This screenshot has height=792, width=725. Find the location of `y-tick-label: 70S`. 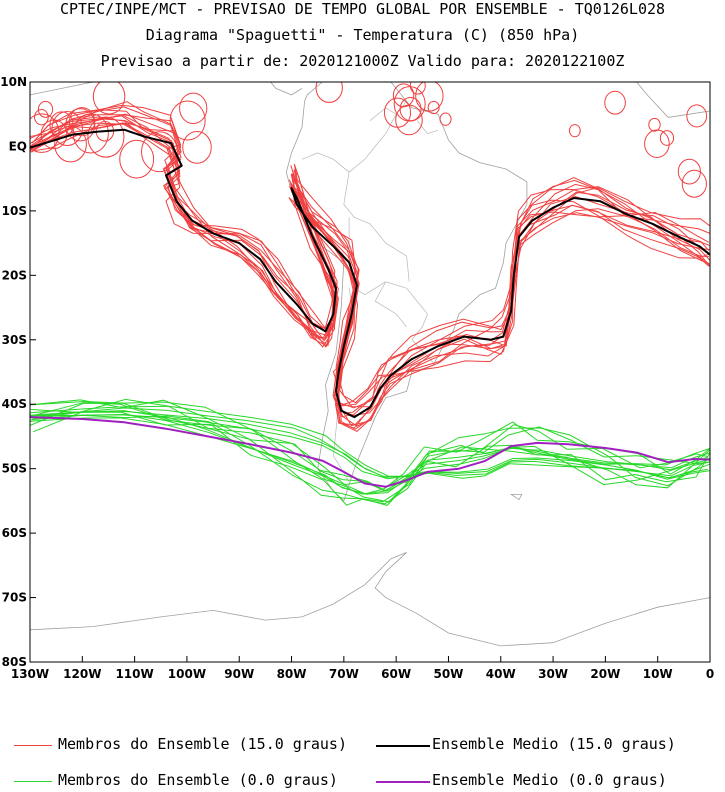

y-tick-label: 70S is located at coordinates (14, 598).